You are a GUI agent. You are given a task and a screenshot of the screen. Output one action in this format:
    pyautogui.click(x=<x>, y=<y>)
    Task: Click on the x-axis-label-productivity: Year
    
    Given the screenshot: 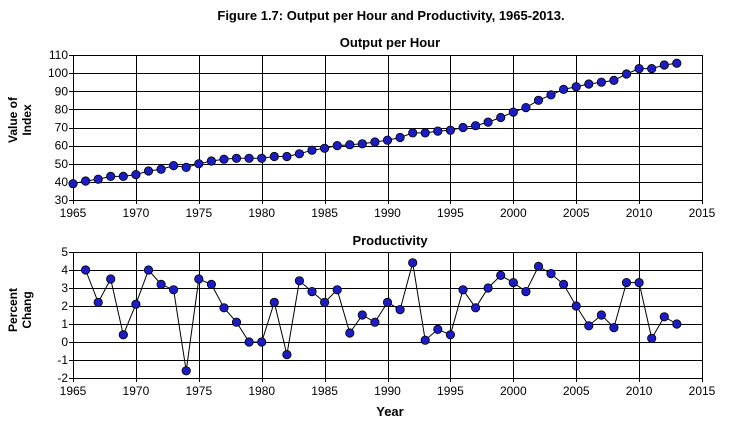 What is the action you would take?
    pyautogui.click(x=389, y=411)
    